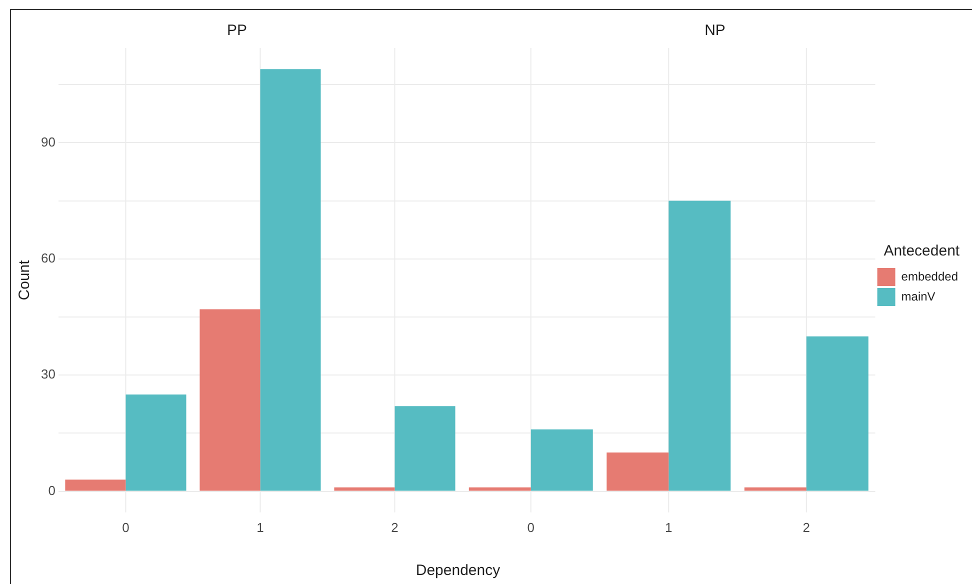 This screenshot has height=584, width=972. Describe the element at coordinates (48, 258) in the screenshot. I see `y-tick-label: 60` at that location.